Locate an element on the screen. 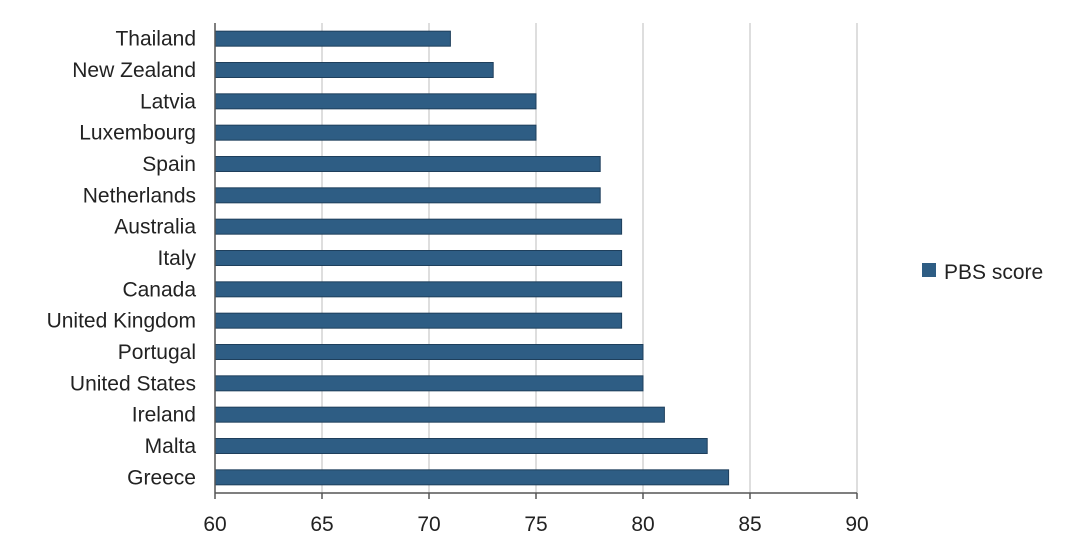  category-label: United States is located at coordinates (133, 383).